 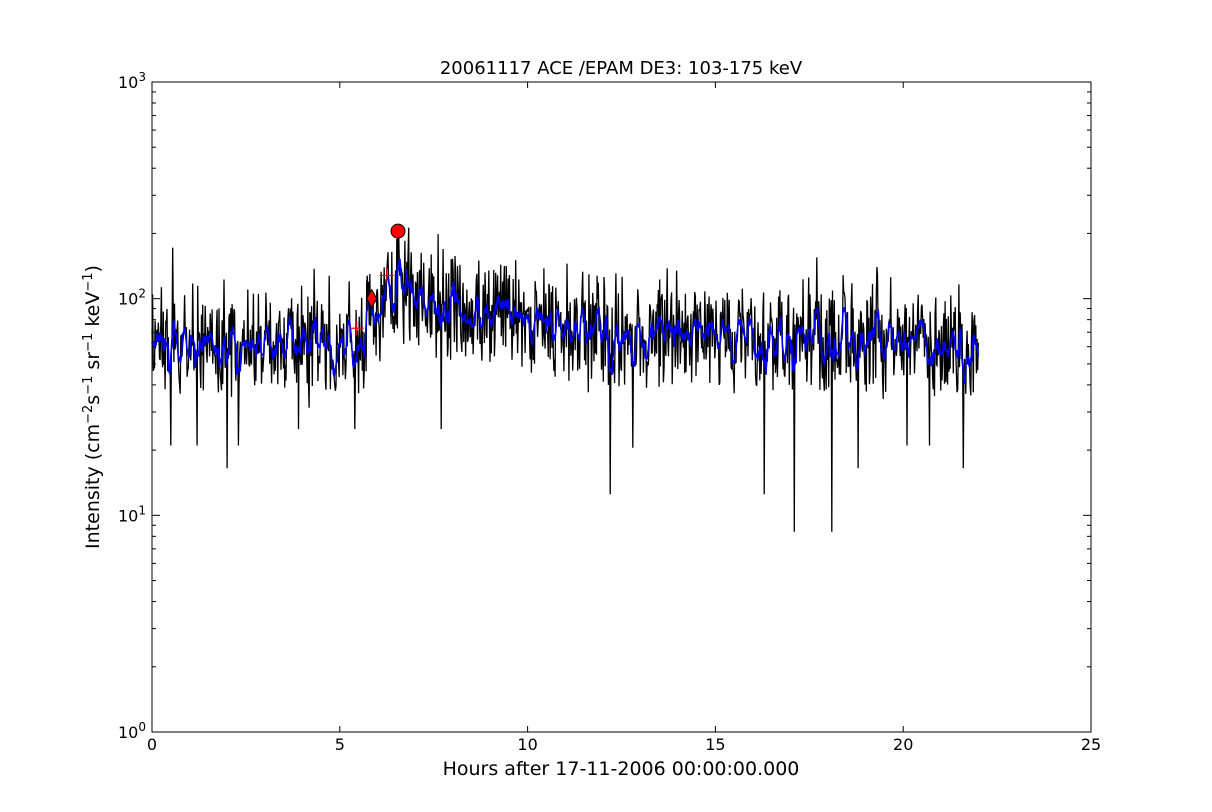 I want to click on y-tick-label: 10⁰, so click(x=132, y=731).